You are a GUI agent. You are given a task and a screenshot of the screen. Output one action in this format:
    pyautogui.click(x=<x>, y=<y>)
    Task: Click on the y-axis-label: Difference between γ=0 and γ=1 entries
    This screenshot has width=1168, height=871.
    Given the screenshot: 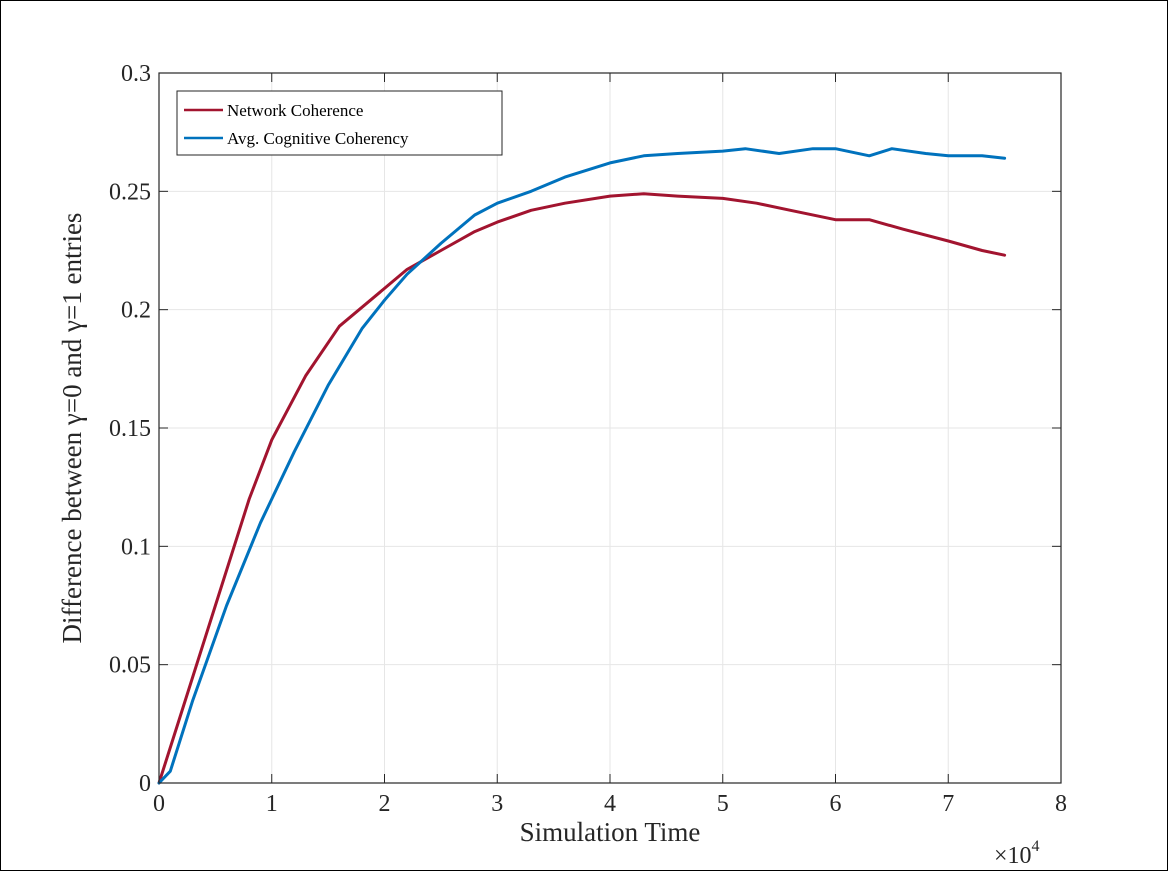 What is the action you would take?
    pyautogui.click(x=72, y=428)
    